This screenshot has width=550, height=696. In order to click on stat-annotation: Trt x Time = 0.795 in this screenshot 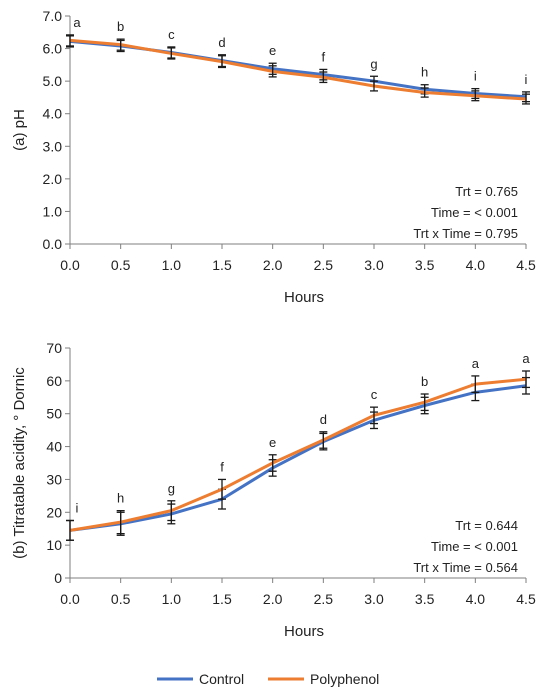, I will do `click(465, 233)`.